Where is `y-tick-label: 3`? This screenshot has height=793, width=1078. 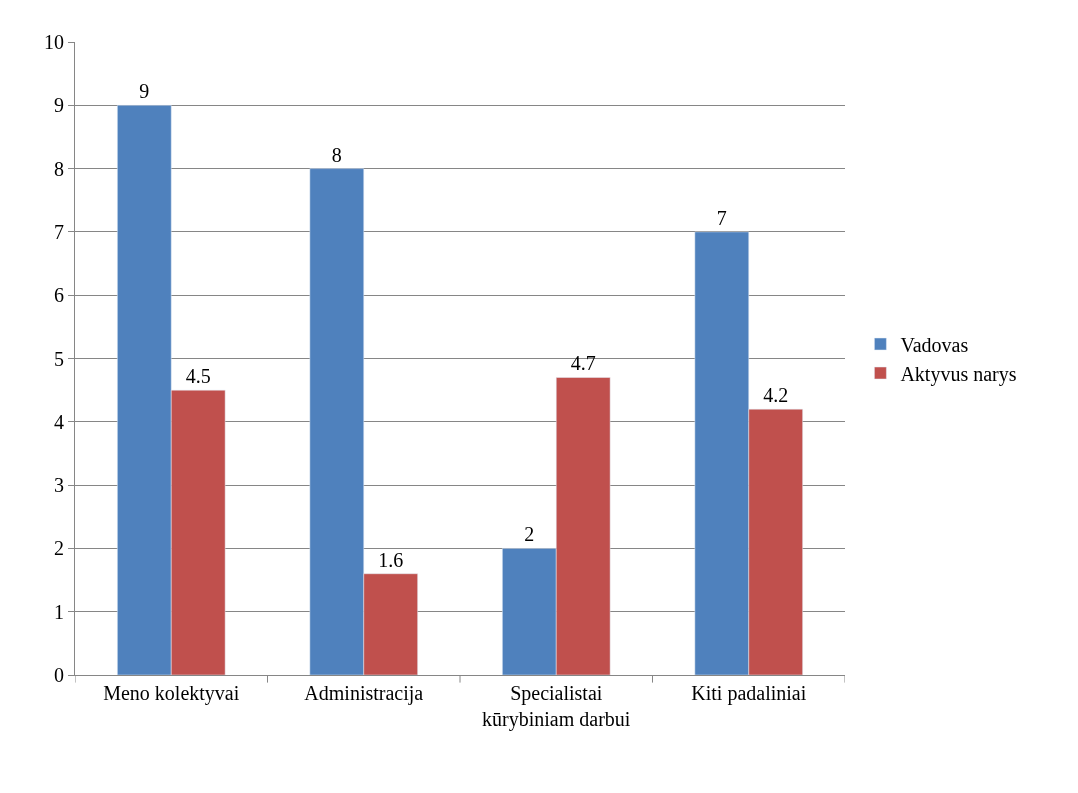 y-tick-label: 3 is located at coordinates (59, 485).